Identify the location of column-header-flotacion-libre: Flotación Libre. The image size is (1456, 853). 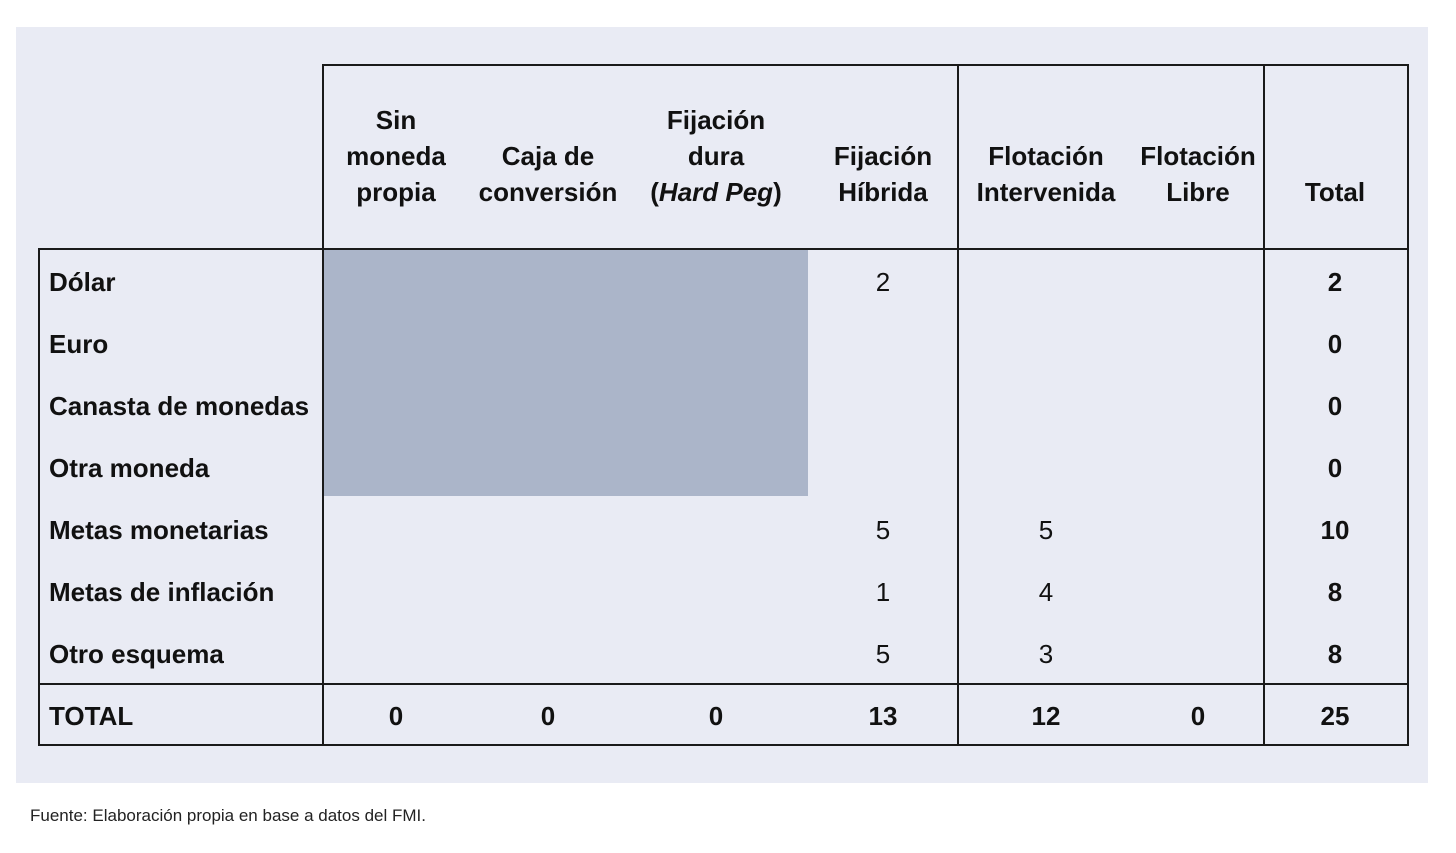
(1198, 158).